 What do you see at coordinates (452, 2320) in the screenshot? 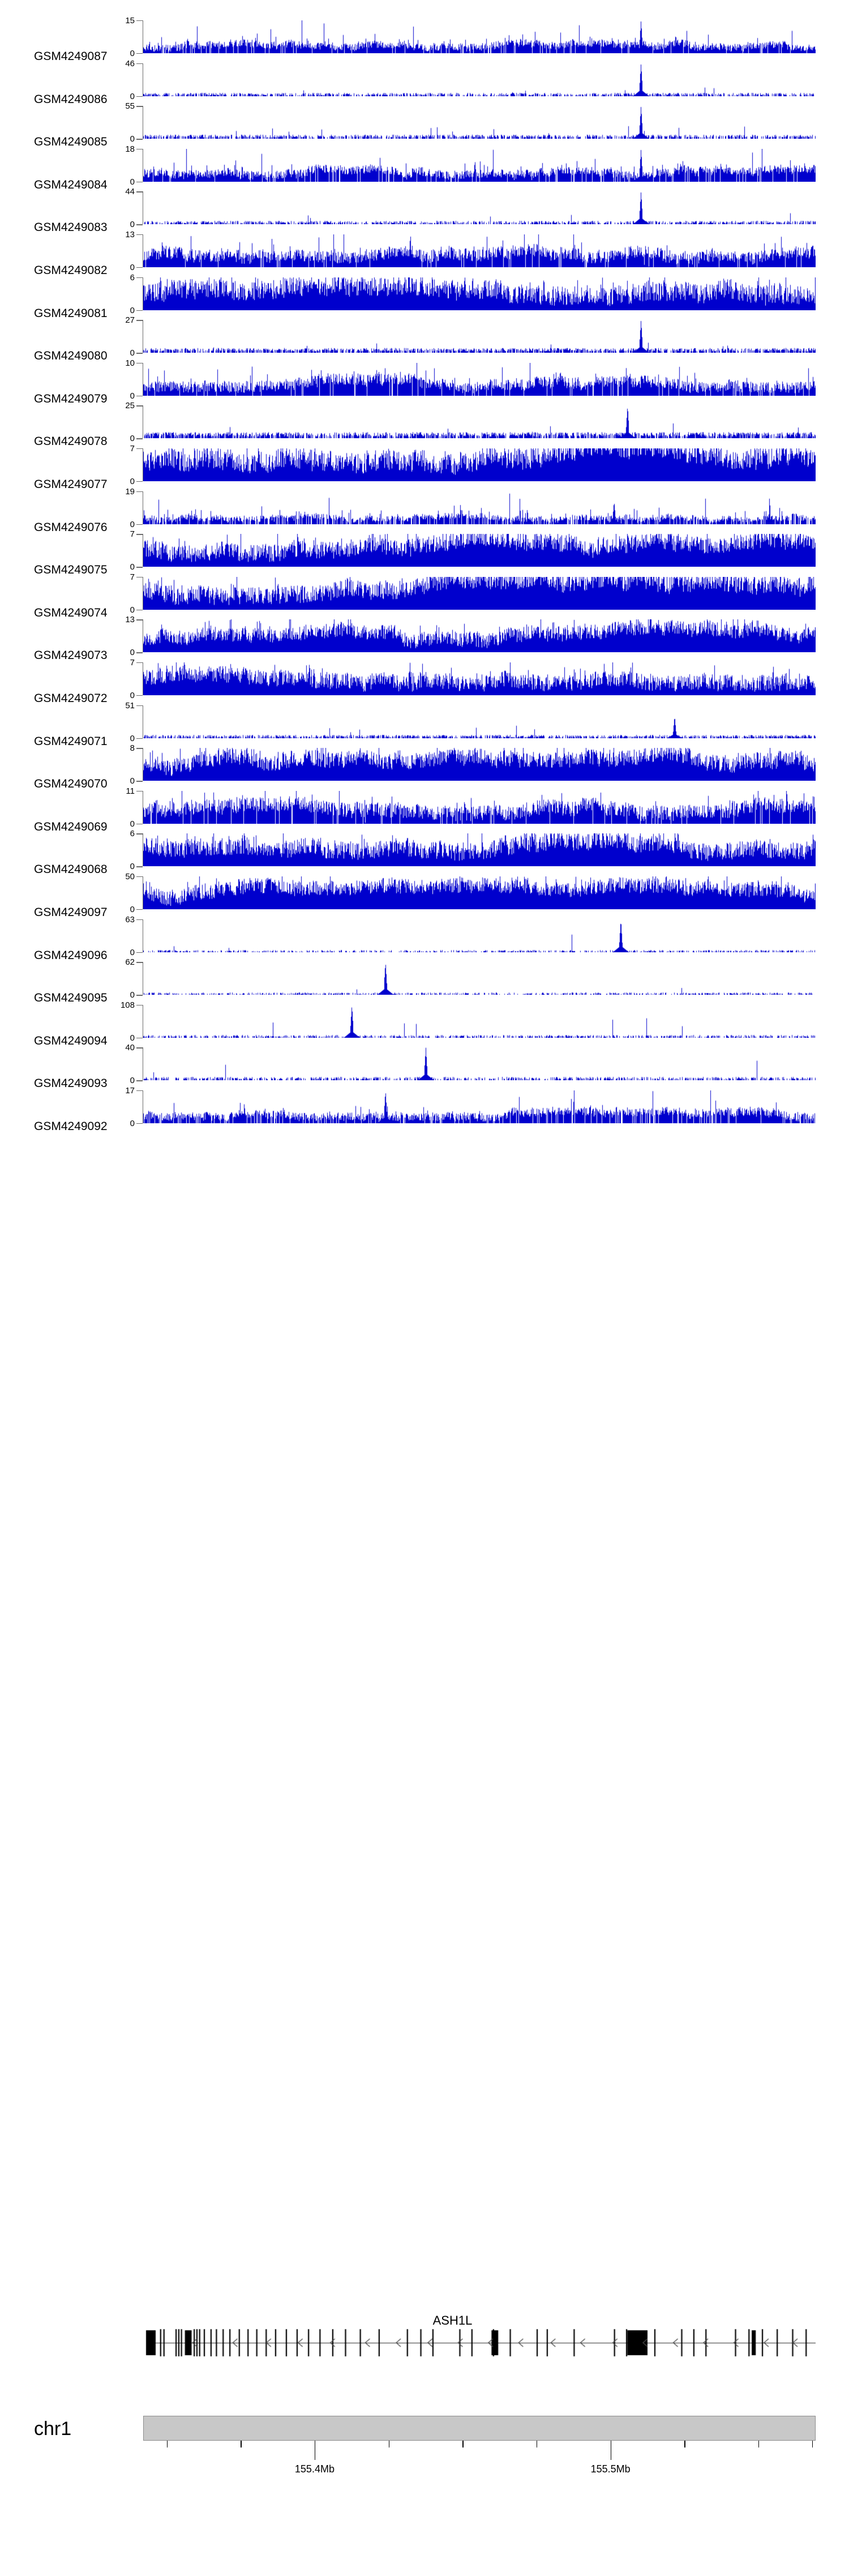
I see `gene-label-ash1l: ASH1L` at bounding box center [452, 2320].